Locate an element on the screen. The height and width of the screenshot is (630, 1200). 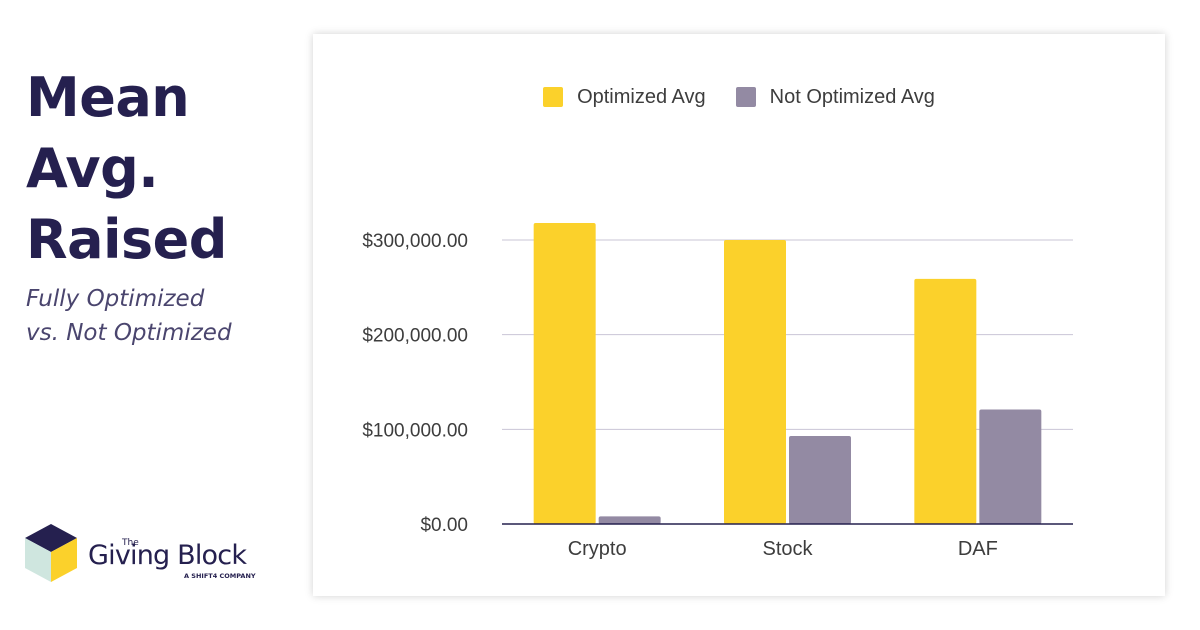
legend-swatch-optimized is located at coordinates (553, 97).